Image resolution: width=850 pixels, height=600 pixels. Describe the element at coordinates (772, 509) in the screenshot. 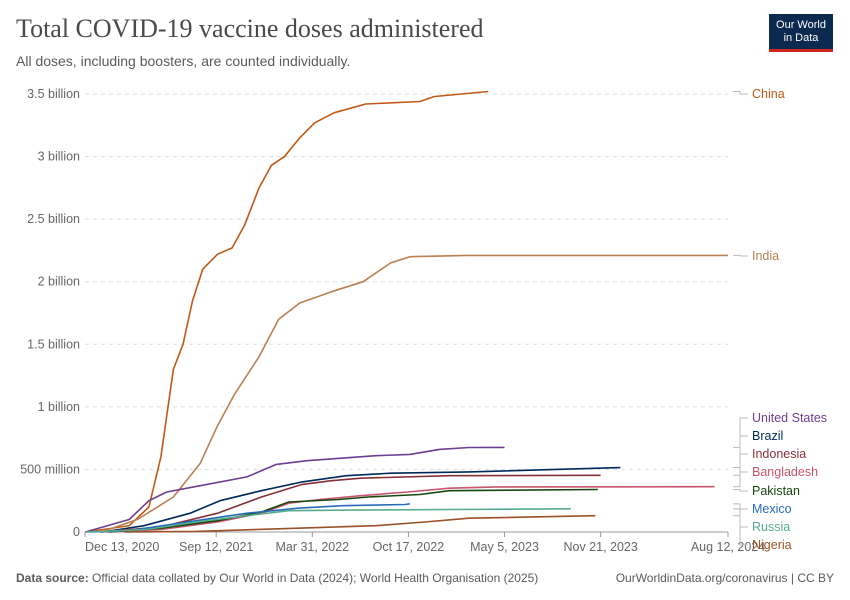

I see `series-label: Mexico` at that location.